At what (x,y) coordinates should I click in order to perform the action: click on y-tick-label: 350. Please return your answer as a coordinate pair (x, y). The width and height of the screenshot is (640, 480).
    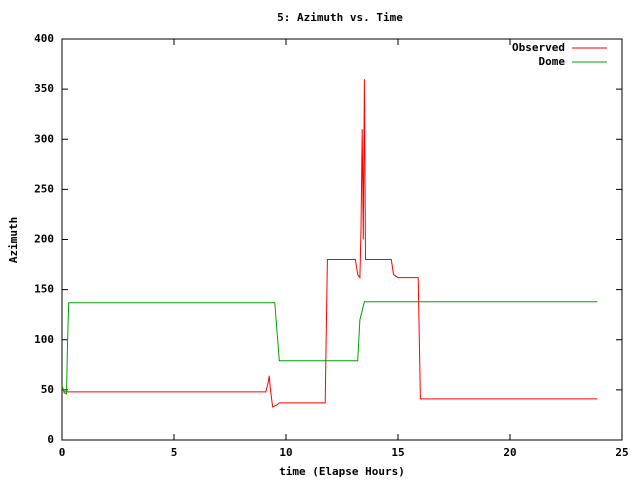
    Looking at the image, I should click on (44, 88).